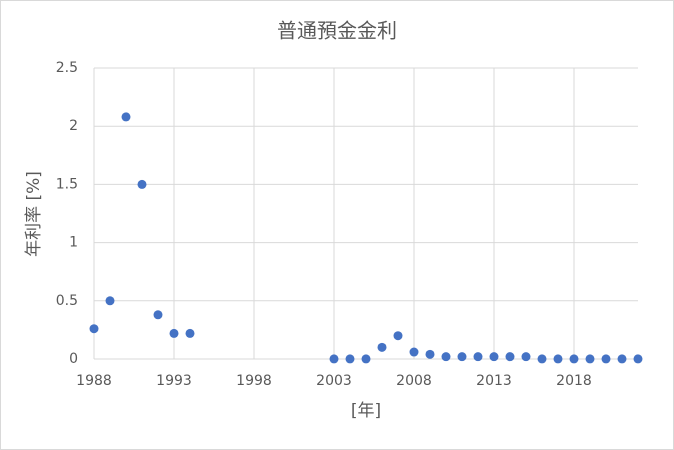 The image size is (674, 450). What do you see at coordinates (174, 381) in the screenshot?
I see `x-tick-label: 1993` at bounding box center [174, 381].